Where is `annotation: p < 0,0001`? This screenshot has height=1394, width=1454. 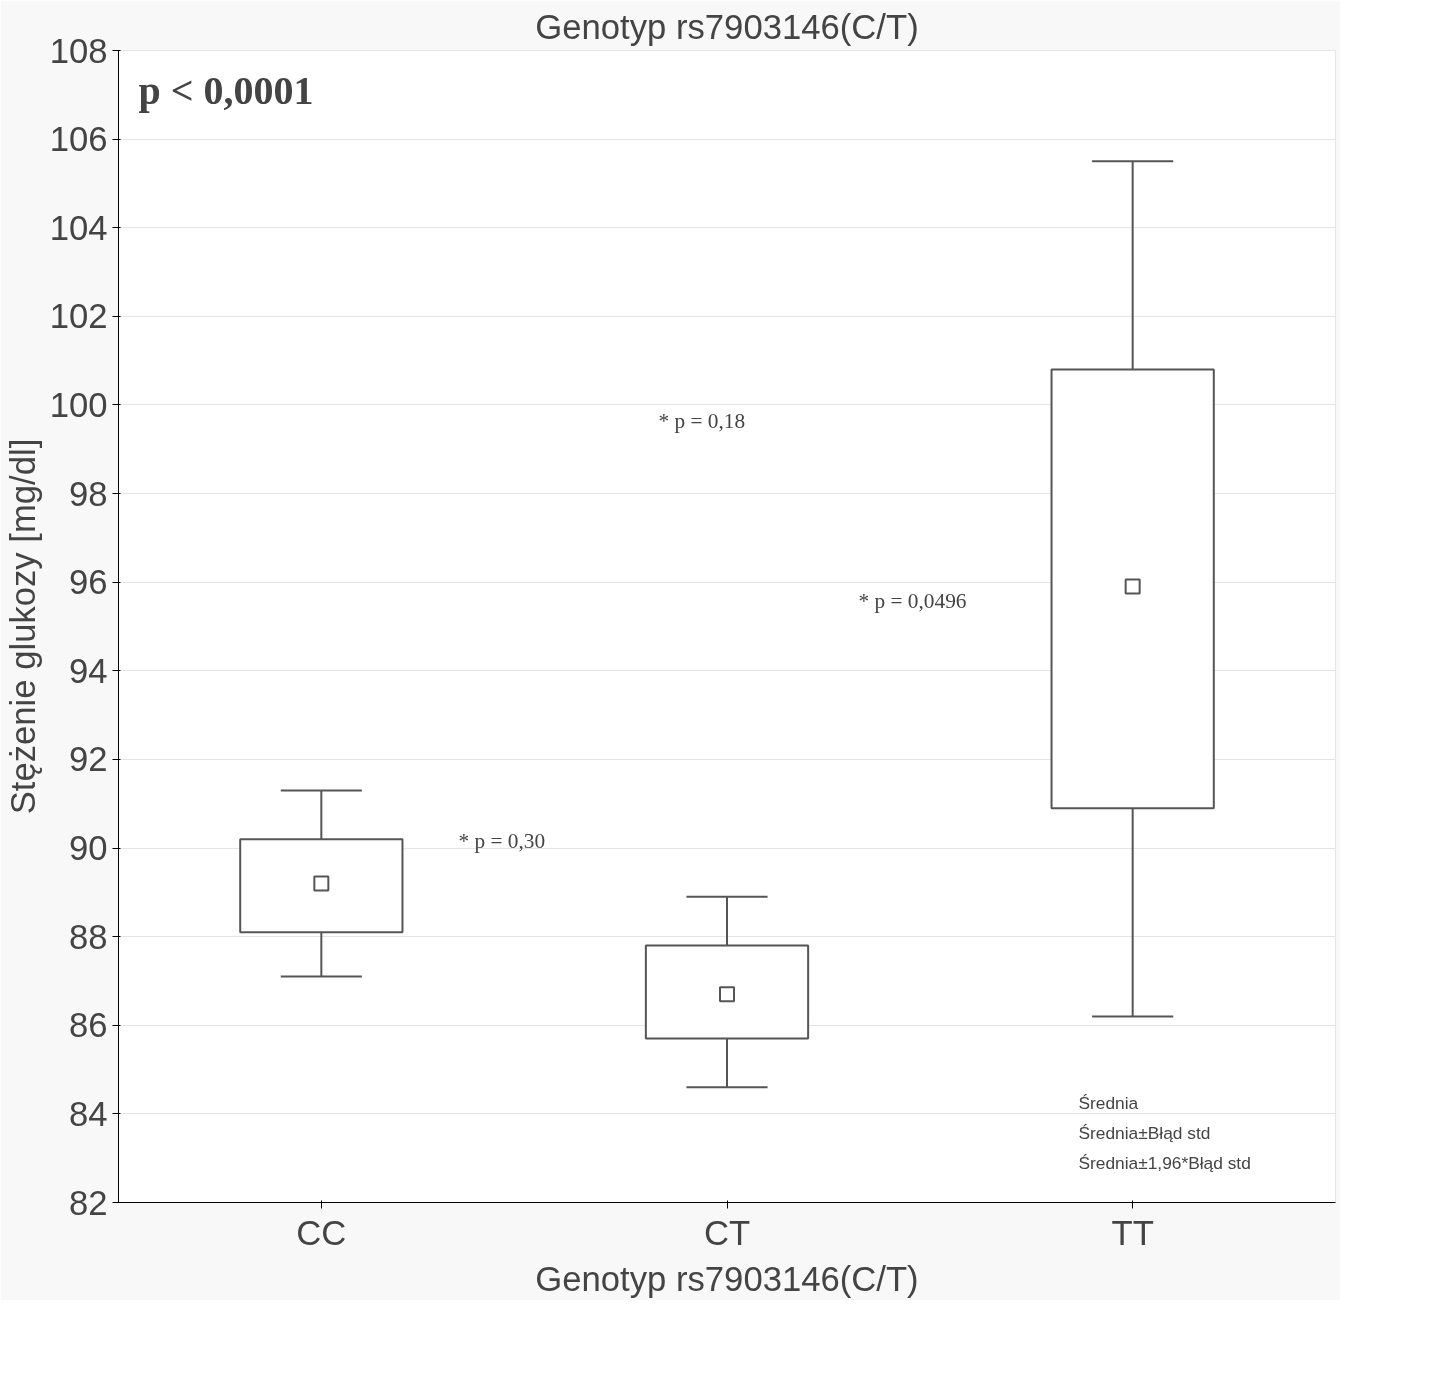 annotation: p < 0,0001 is located at coordinates (226, 90).